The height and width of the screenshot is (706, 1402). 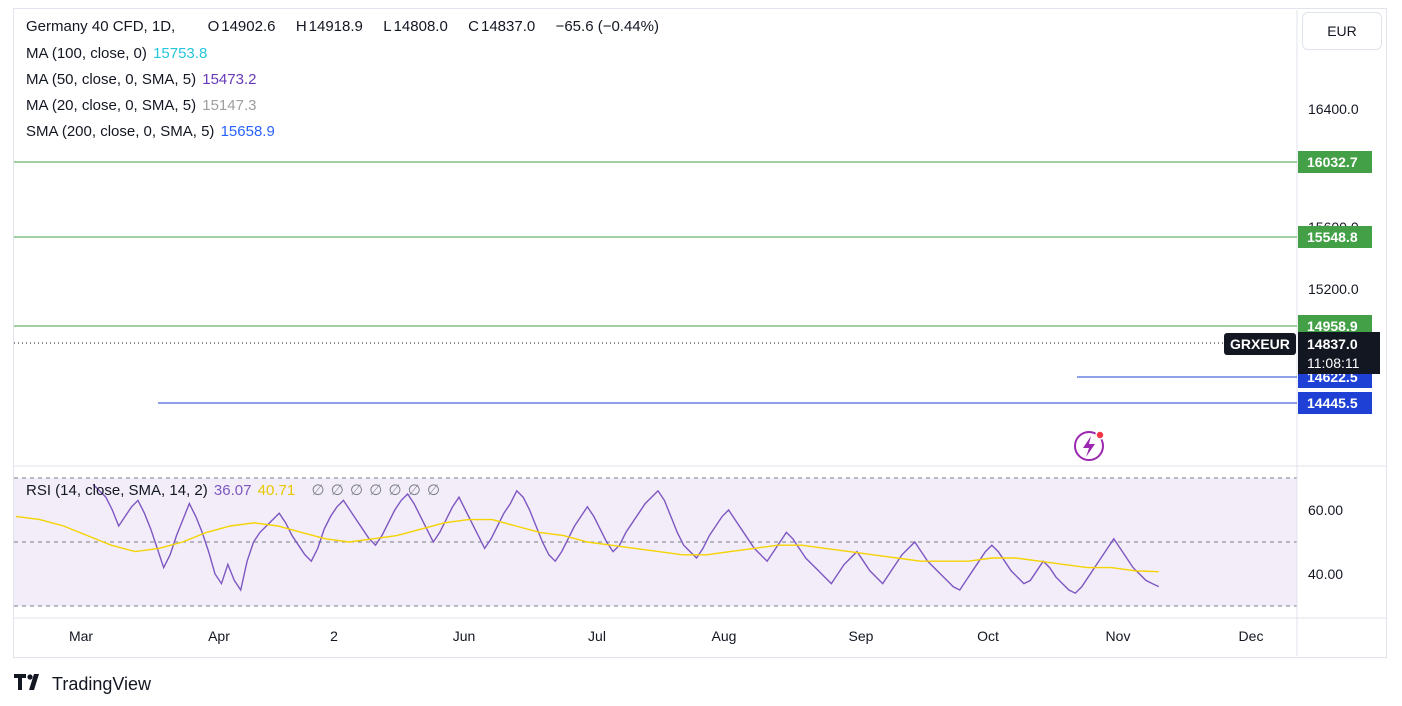 I want to click on level-badge: 15548.8, so click(x=1335, y=237).